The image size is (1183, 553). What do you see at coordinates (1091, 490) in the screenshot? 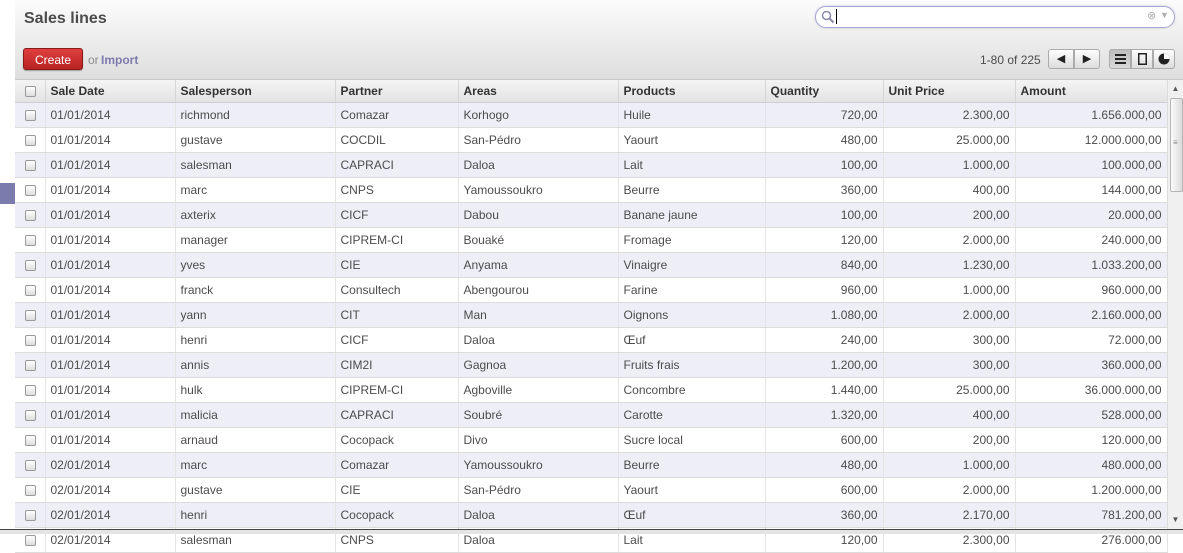
I see `cell-amount: 1.200.000,00` at bounding box center [1091, 490].